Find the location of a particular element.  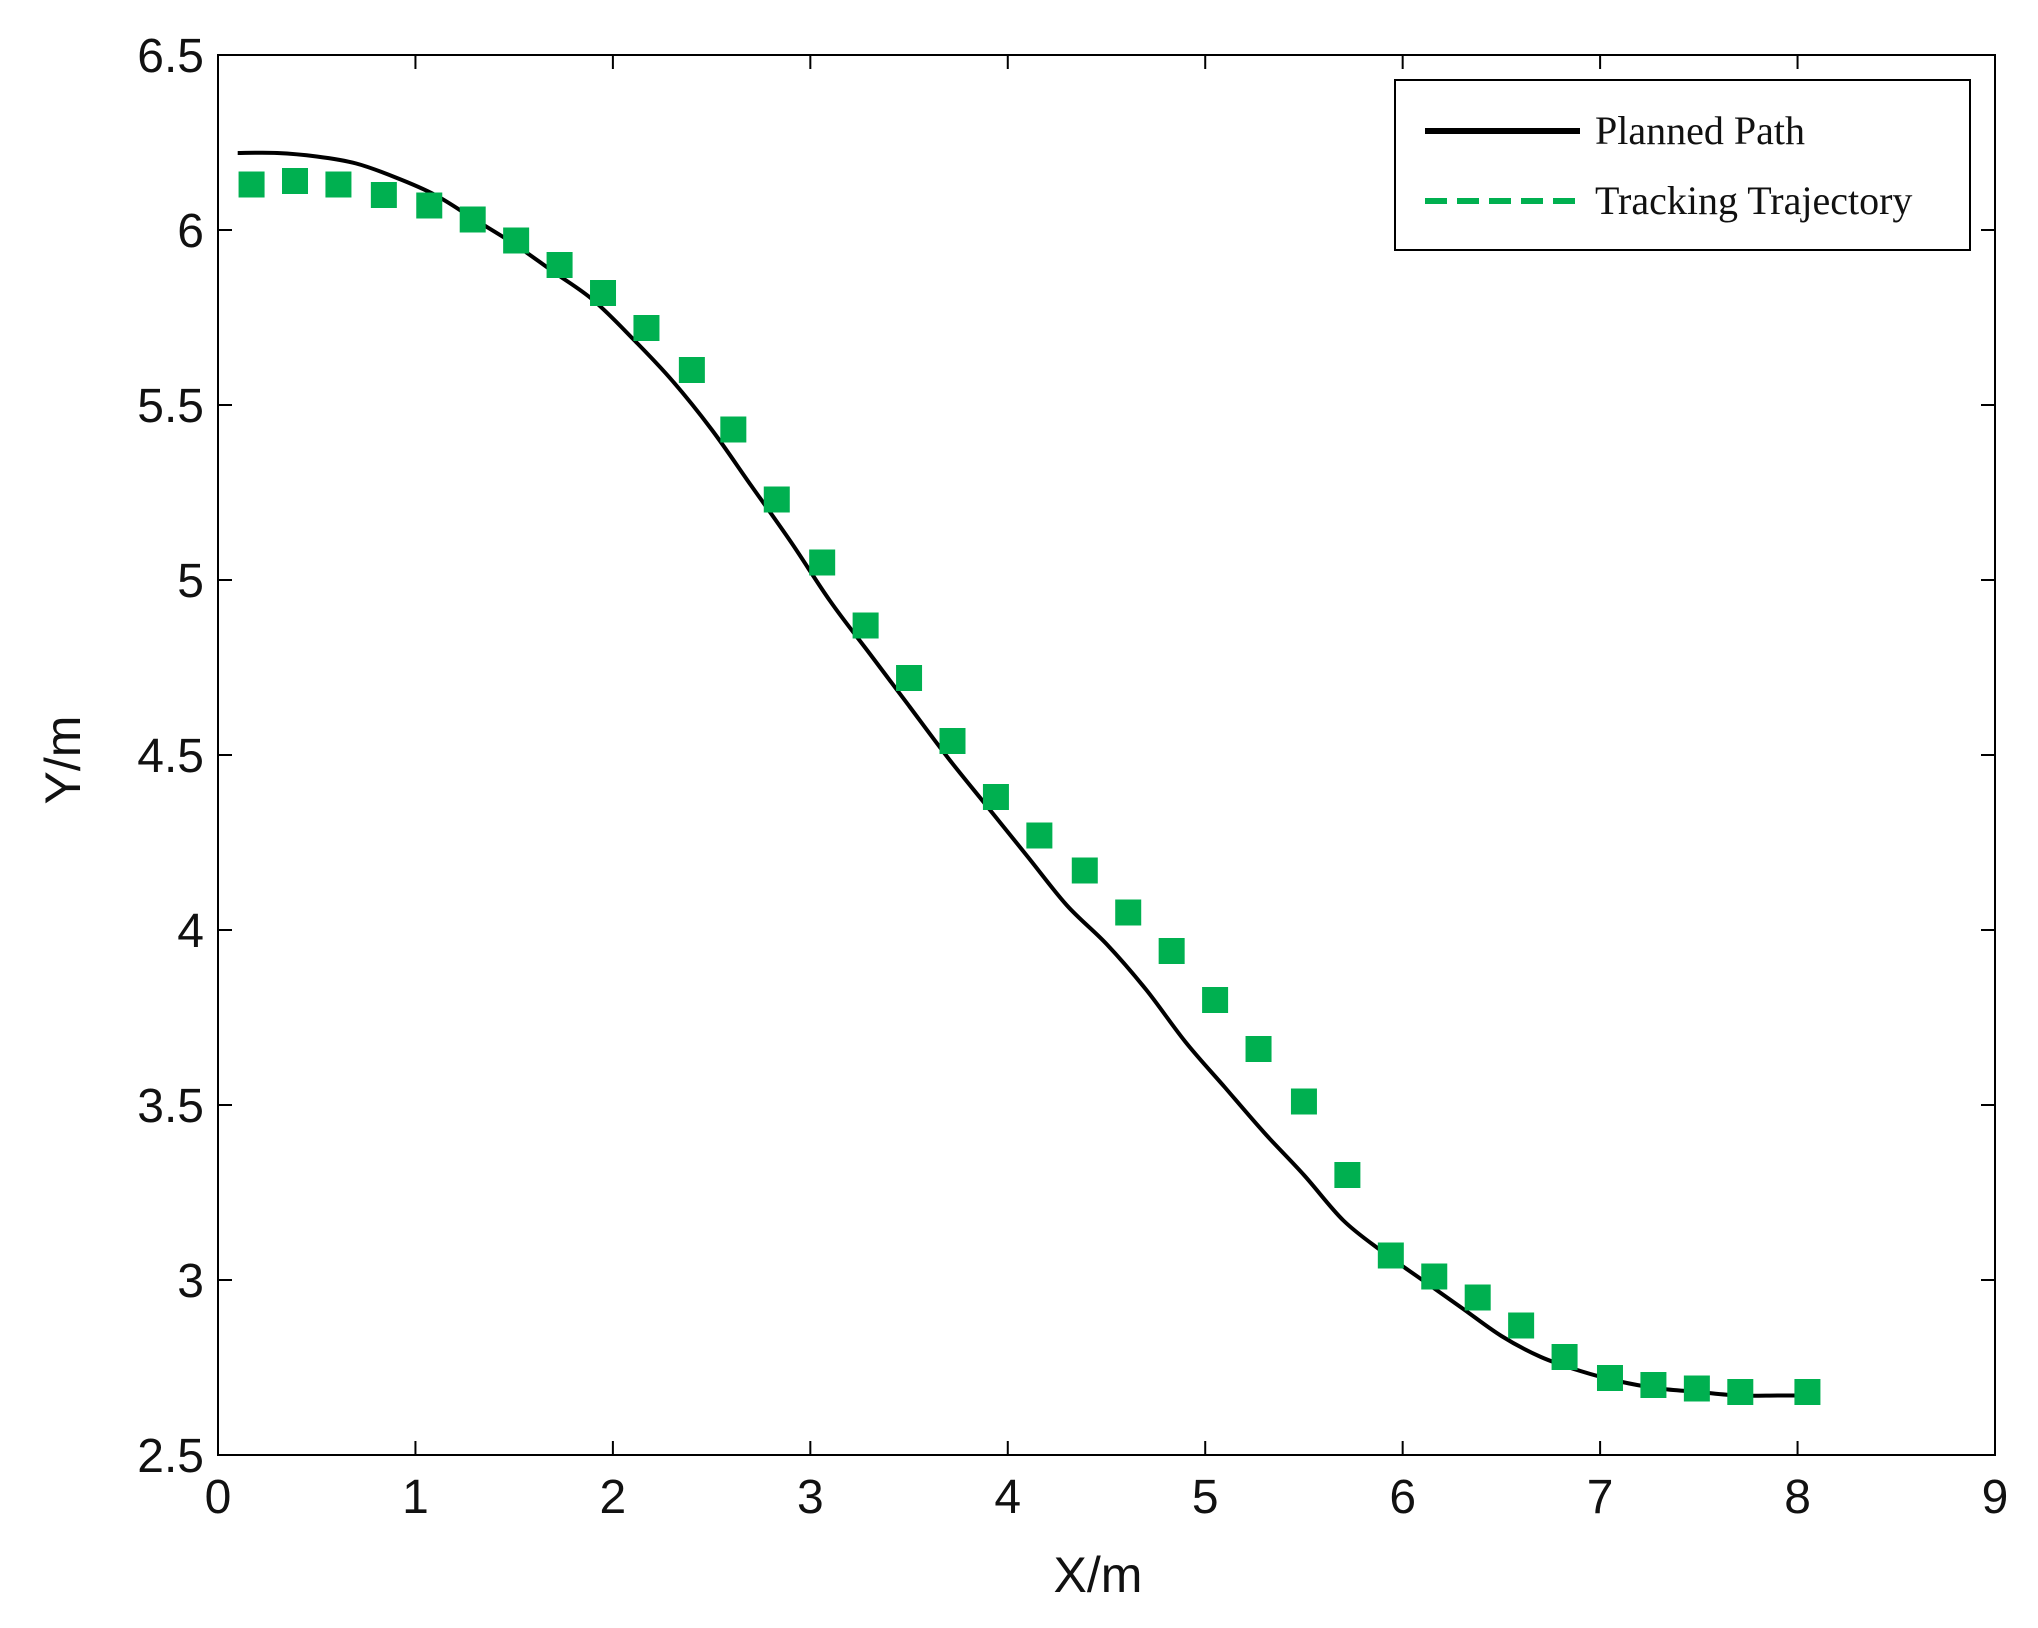

x-axis-title: X/m is located at coordinates (1098, 1575).